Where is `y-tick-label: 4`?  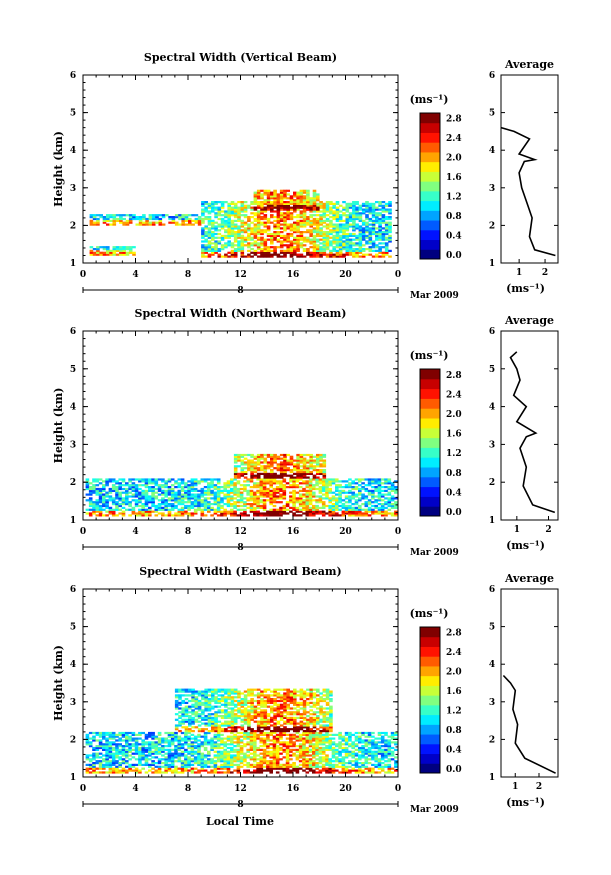 y-tick-label: 4 is located at coordinates (73, 408).